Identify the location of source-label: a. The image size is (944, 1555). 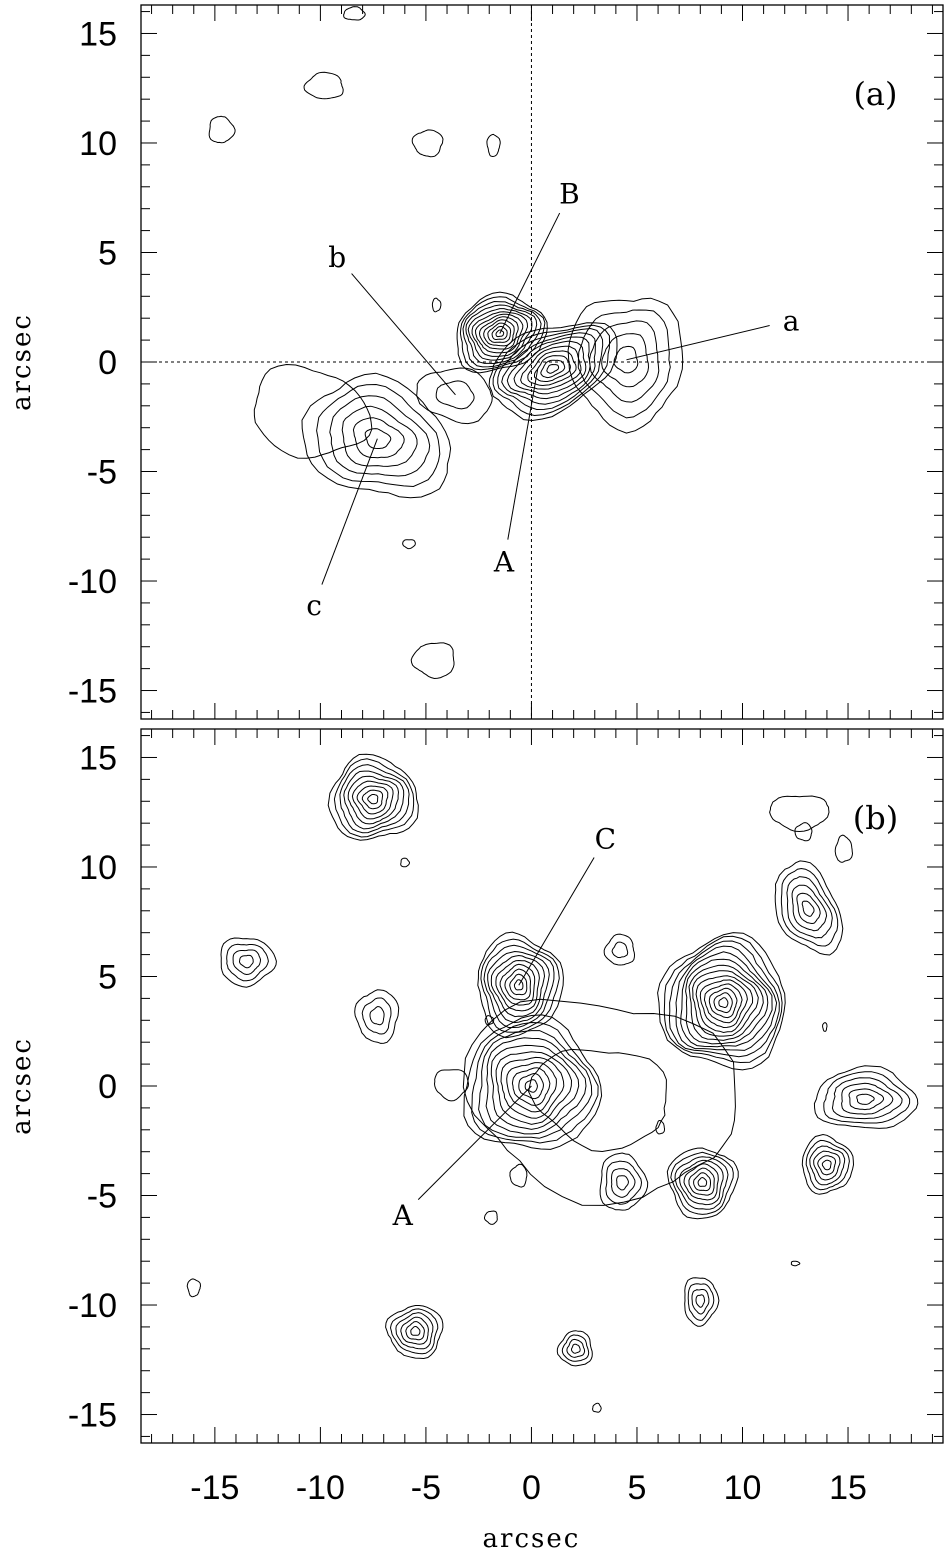
(791, 320).